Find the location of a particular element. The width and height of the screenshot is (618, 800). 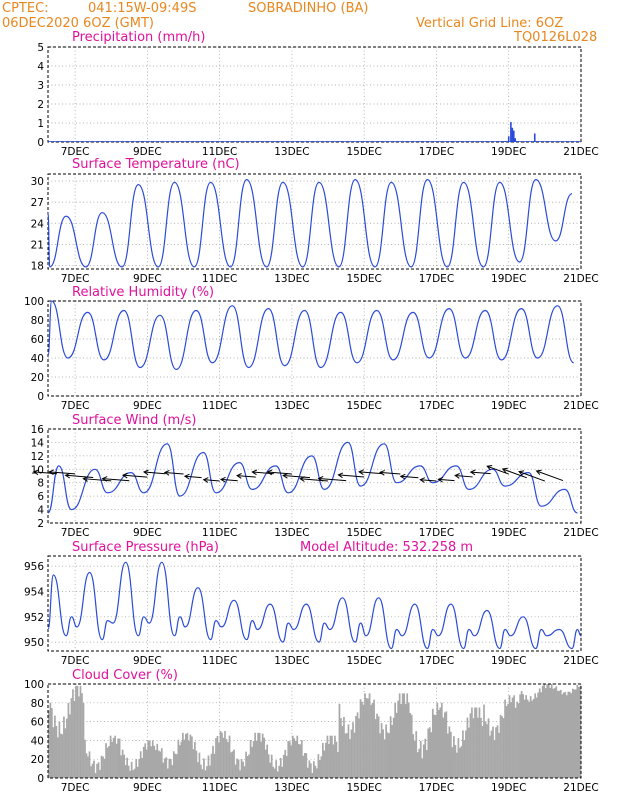

temp-xtick-label: 9DEC is located at coordinates (147, 279).